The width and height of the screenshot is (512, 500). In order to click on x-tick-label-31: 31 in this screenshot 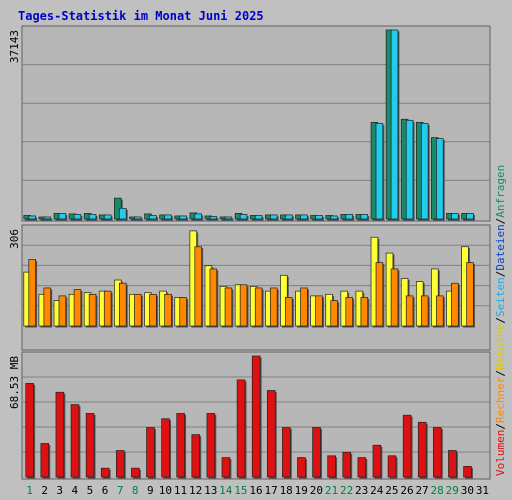, I will do `click(482, 490)`.